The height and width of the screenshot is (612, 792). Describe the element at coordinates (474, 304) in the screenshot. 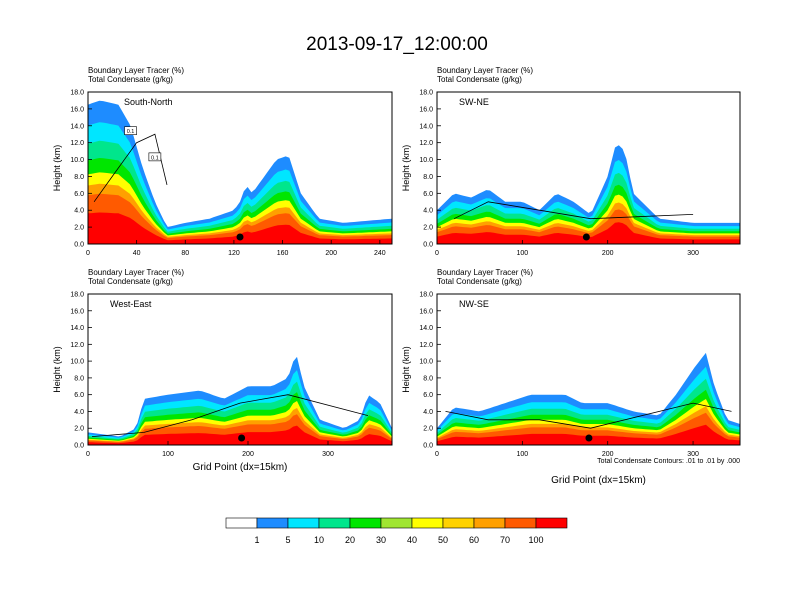

I see `panel-label: NW-SE` at that location.